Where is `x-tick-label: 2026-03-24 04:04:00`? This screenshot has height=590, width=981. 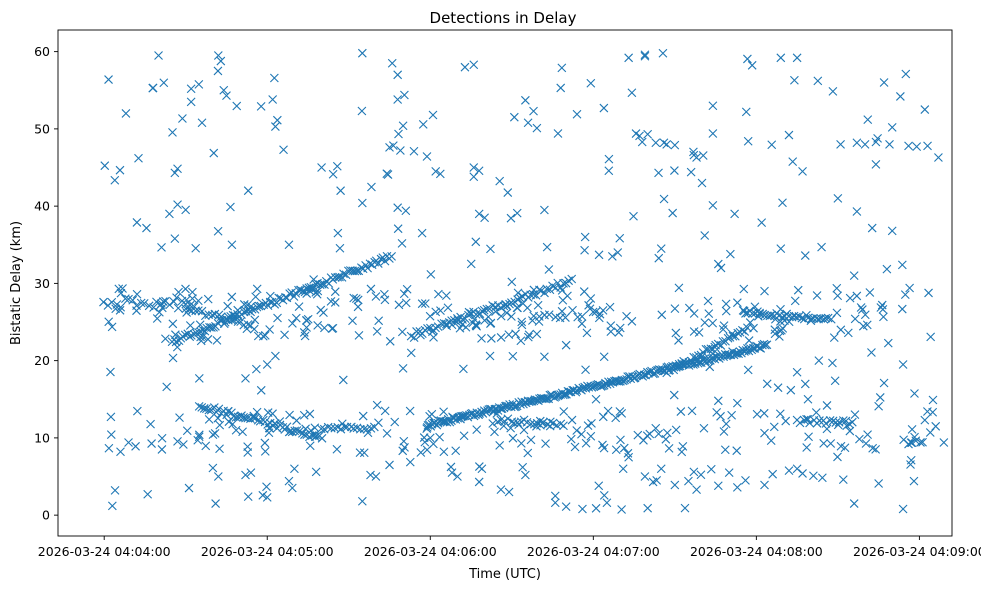
x-tick-label: 2026-03-24 04:04:00 is located at coordinates (104, 551).